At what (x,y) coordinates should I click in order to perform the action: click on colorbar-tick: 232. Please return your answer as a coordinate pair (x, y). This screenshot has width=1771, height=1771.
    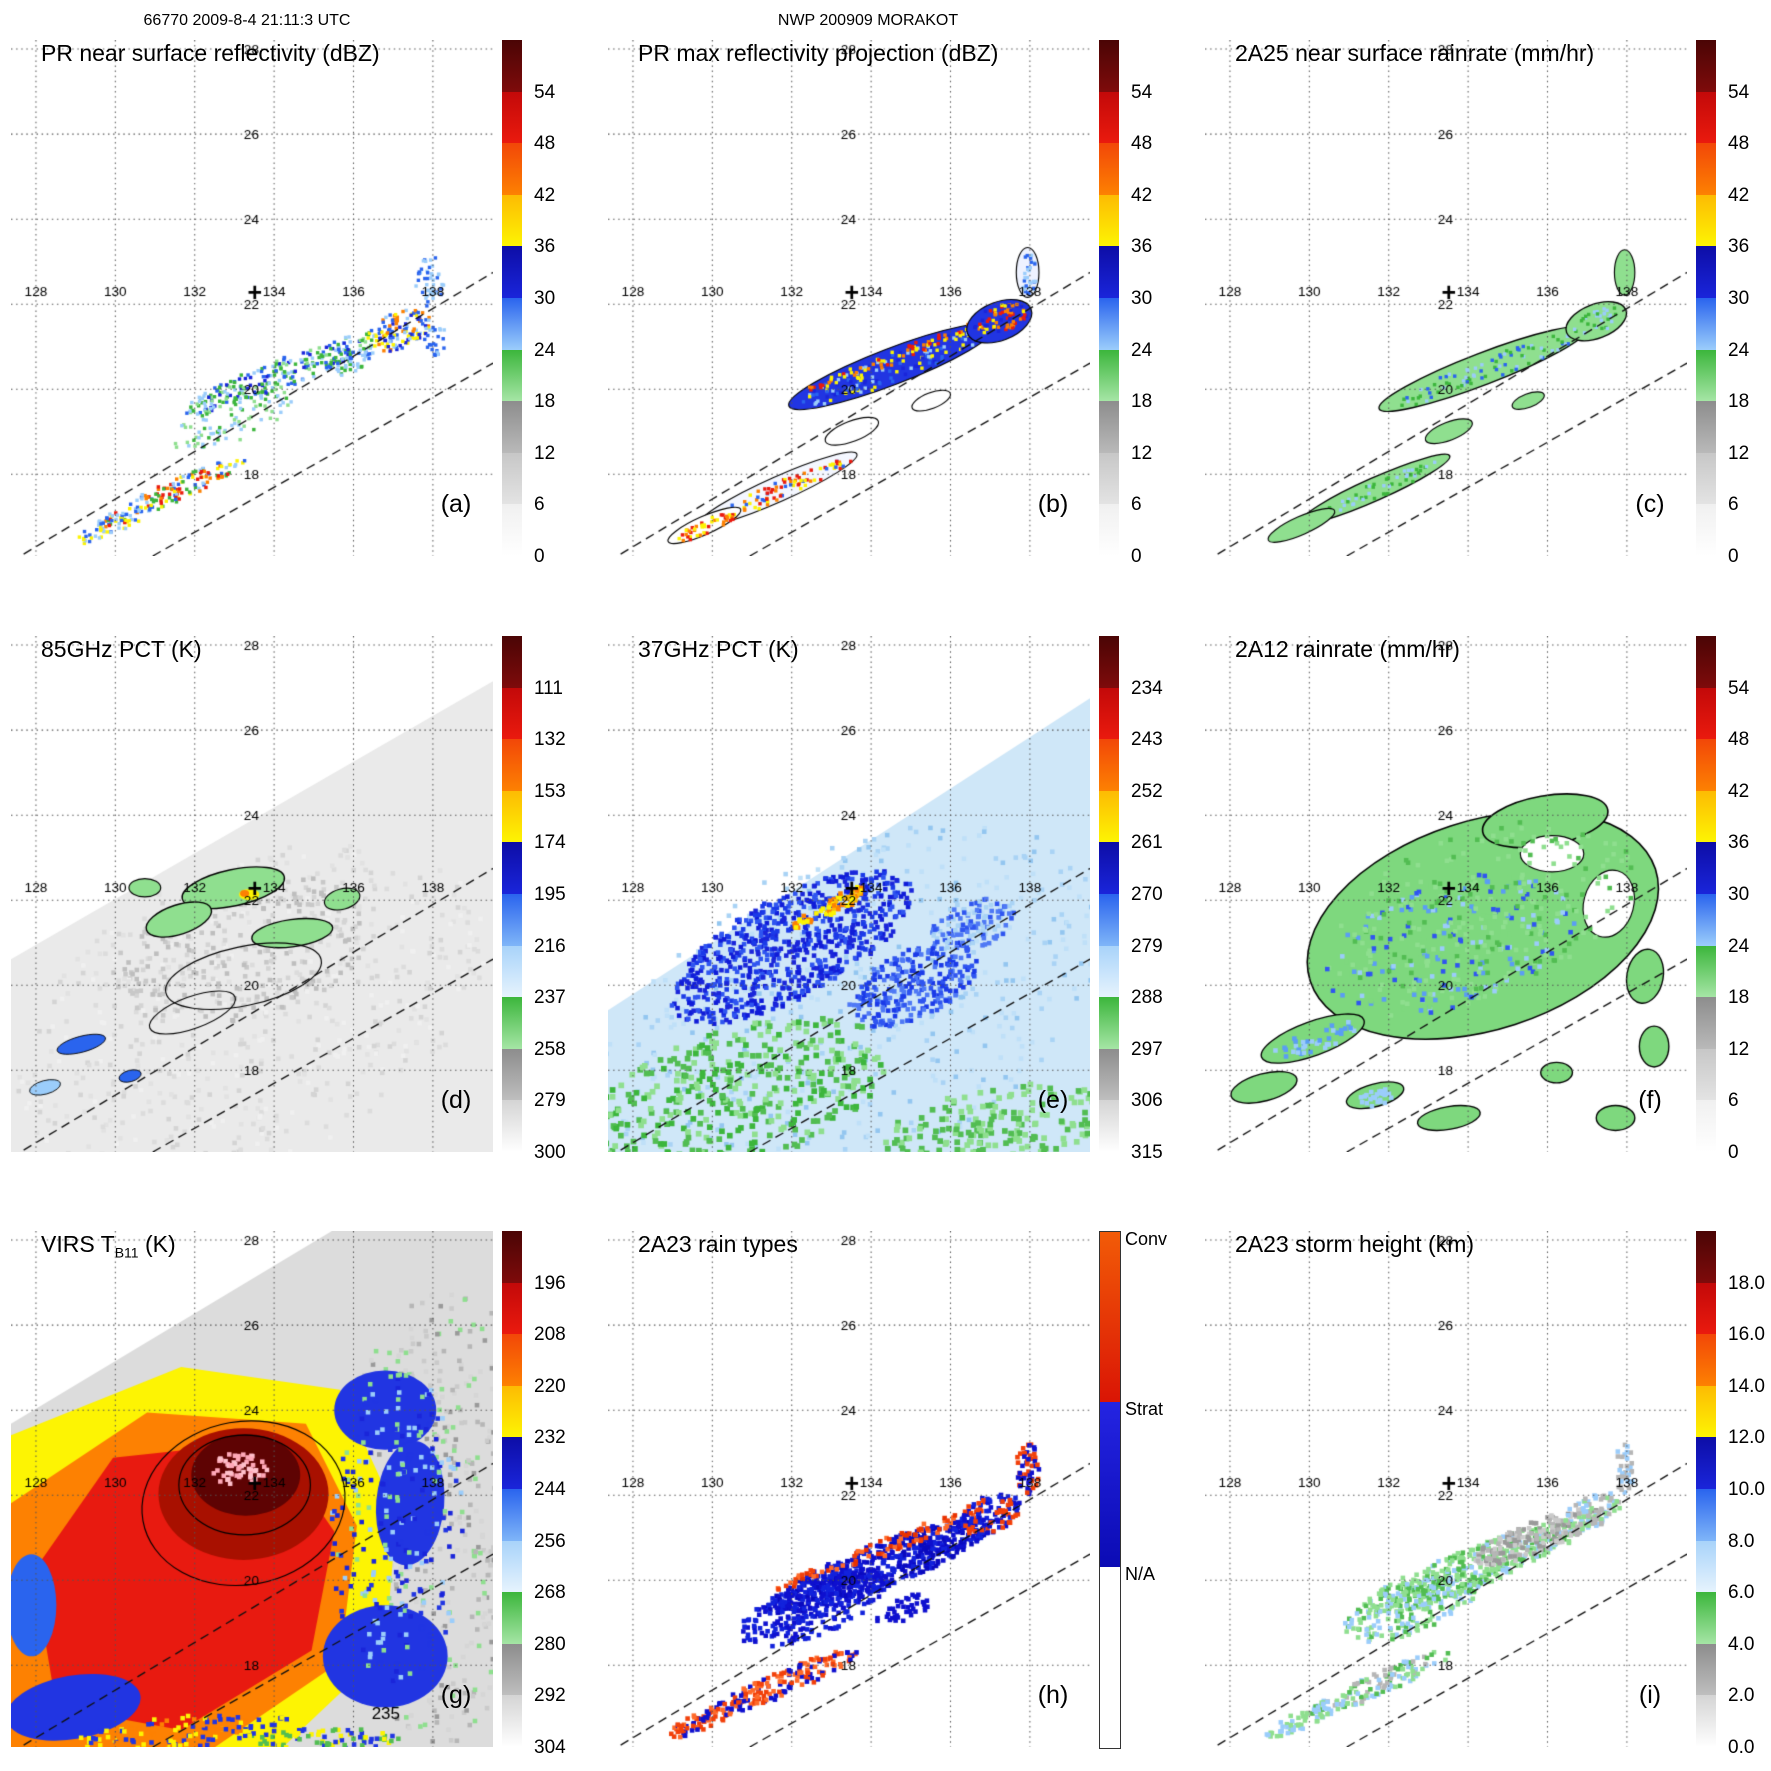
    Looking at the image, I should click on (550, 1438).